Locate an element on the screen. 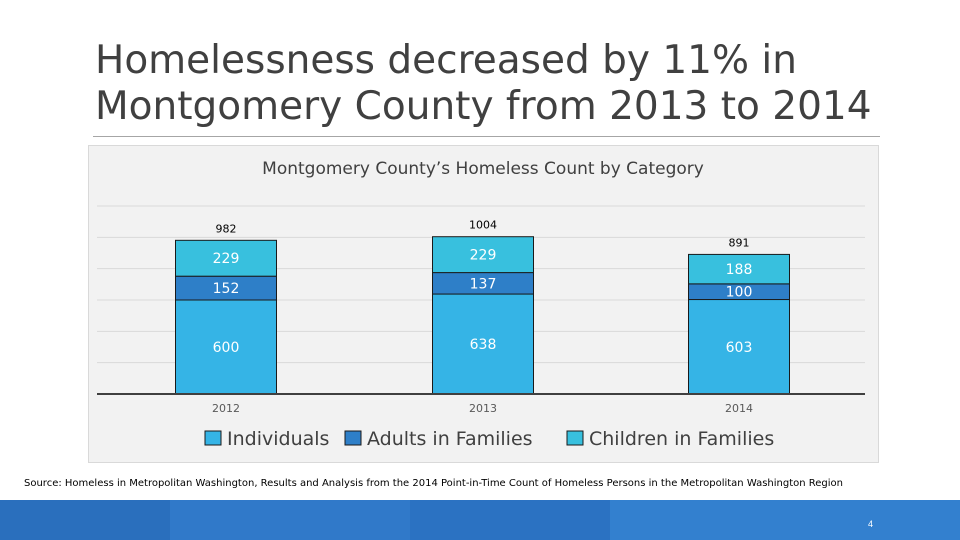  footer-bar is located at coordinates (480, 520).